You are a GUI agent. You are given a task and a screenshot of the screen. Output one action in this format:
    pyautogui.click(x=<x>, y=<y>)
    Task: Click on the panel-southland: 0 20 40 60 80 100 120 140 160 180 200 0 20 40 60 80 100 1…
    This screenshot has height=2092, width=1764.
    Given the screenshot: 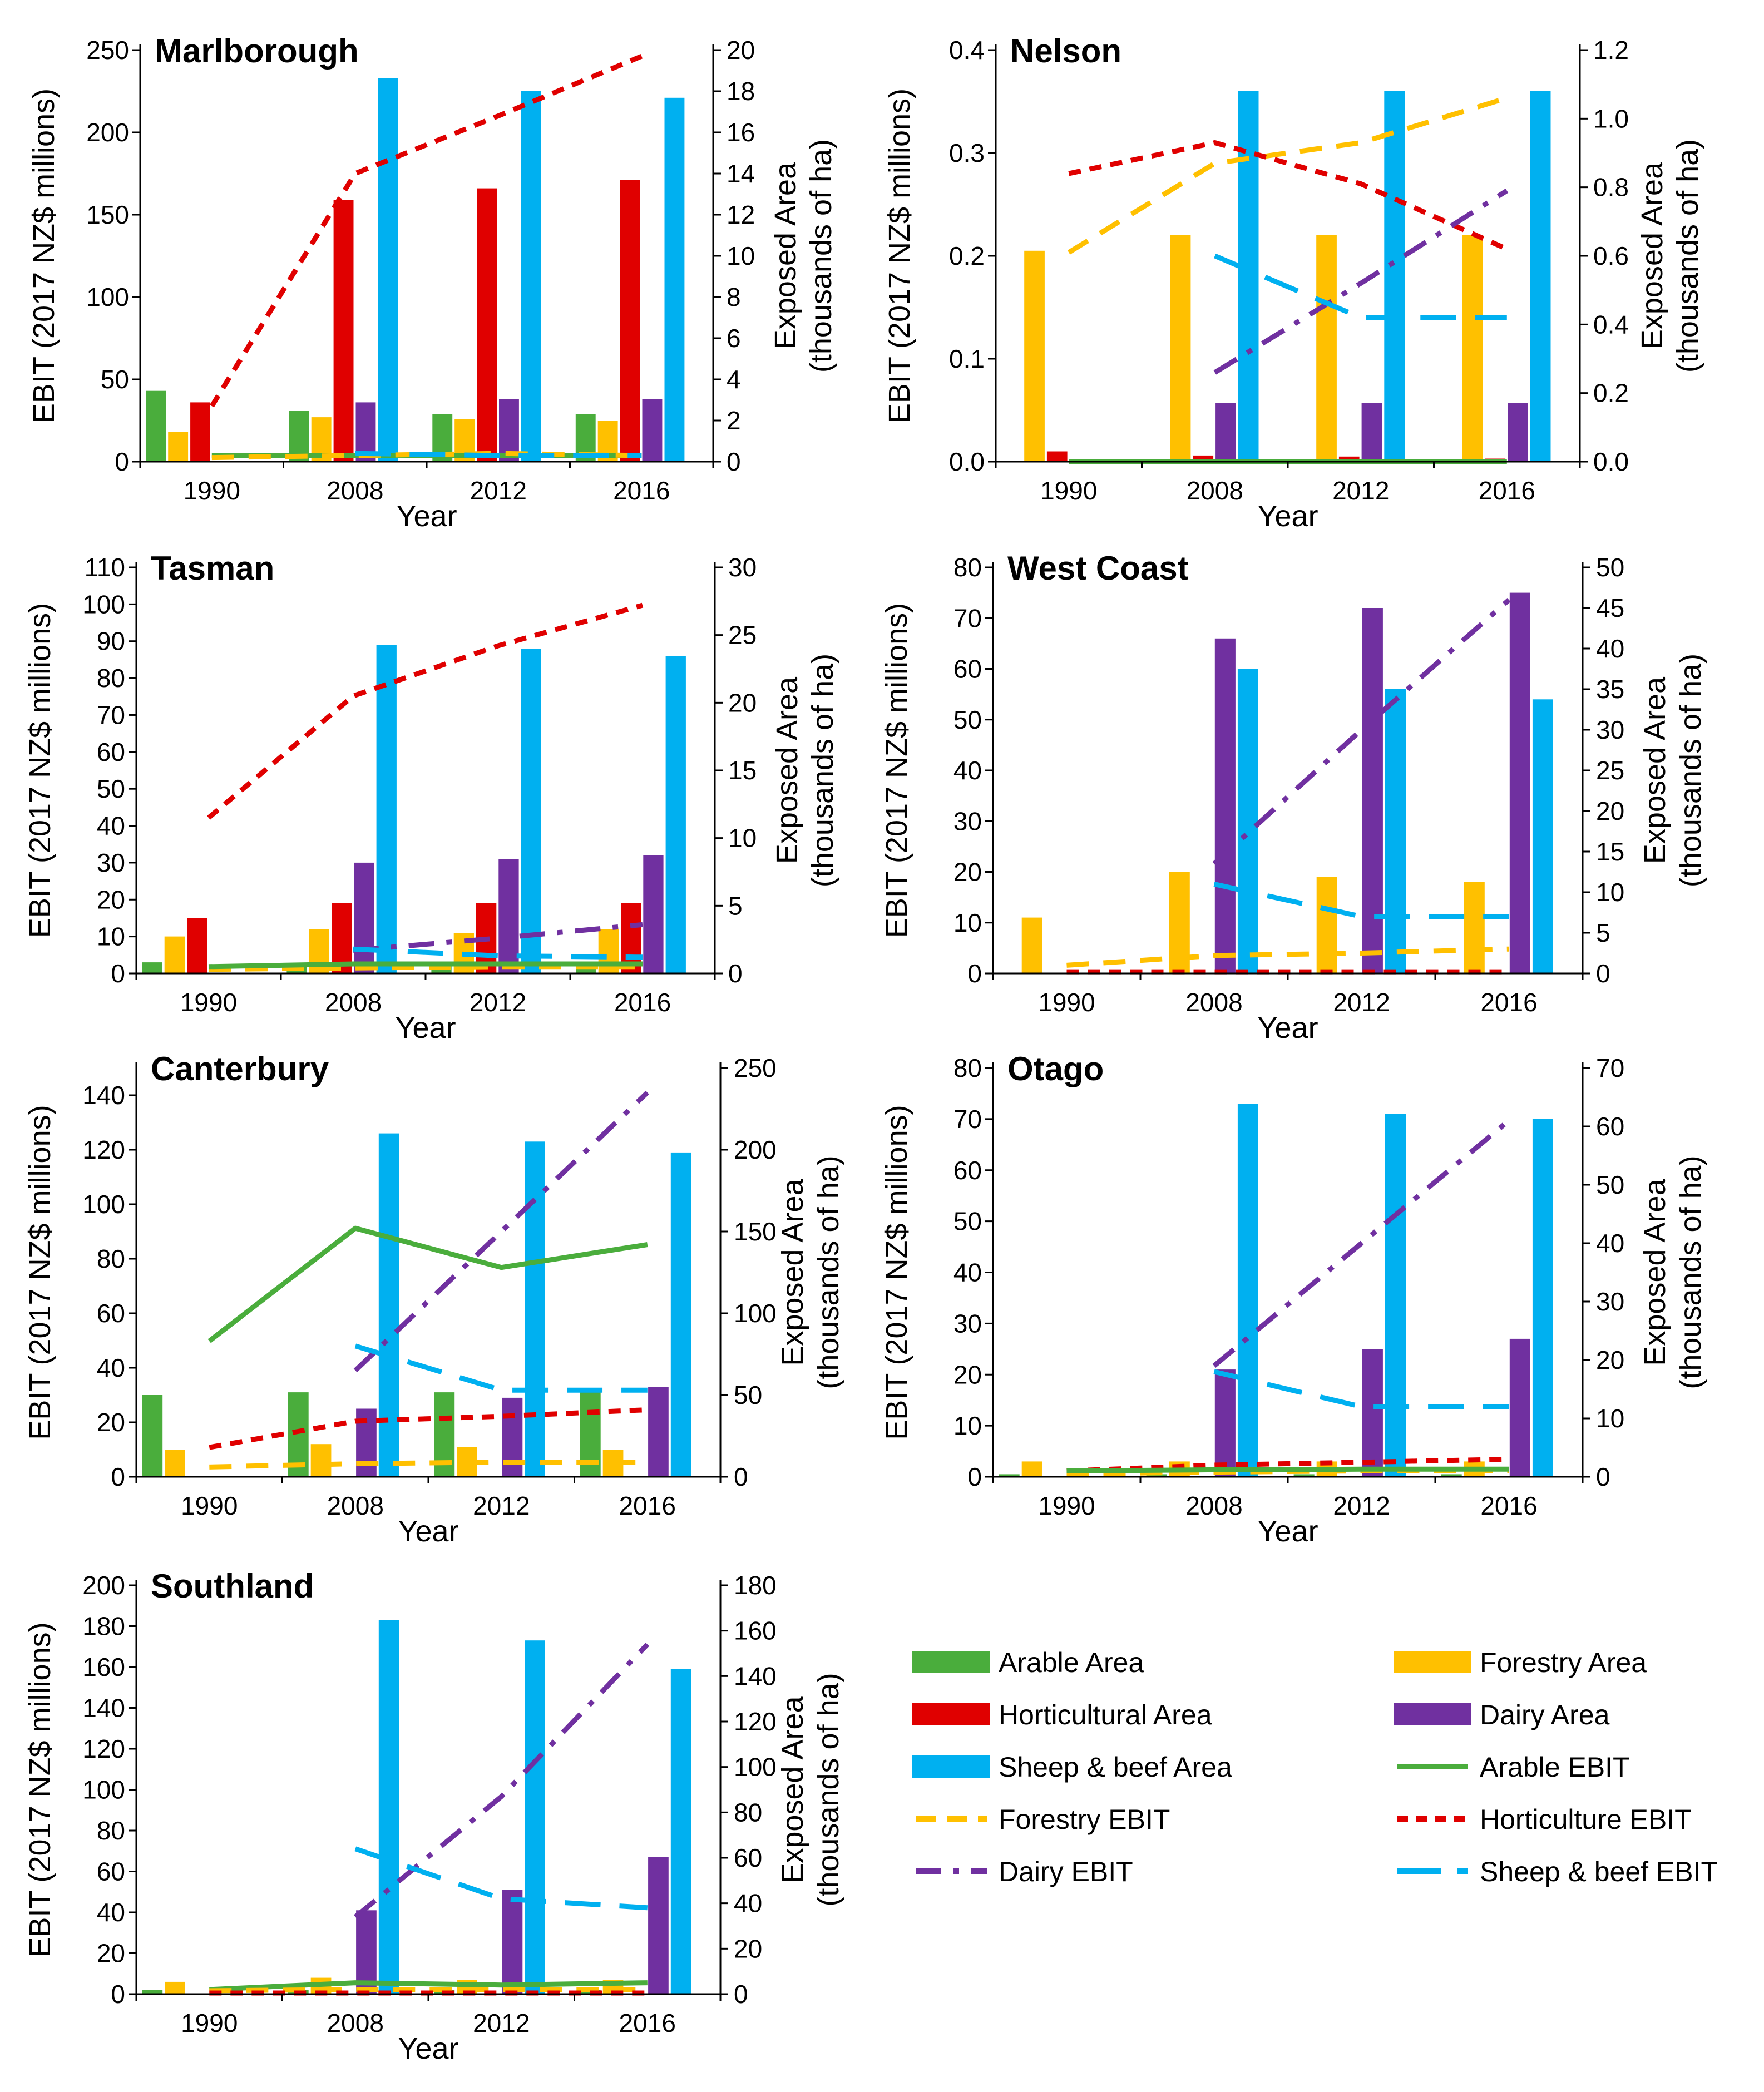 What is the action you would take?
    pyautogui.click(x=434, y=1816)
    